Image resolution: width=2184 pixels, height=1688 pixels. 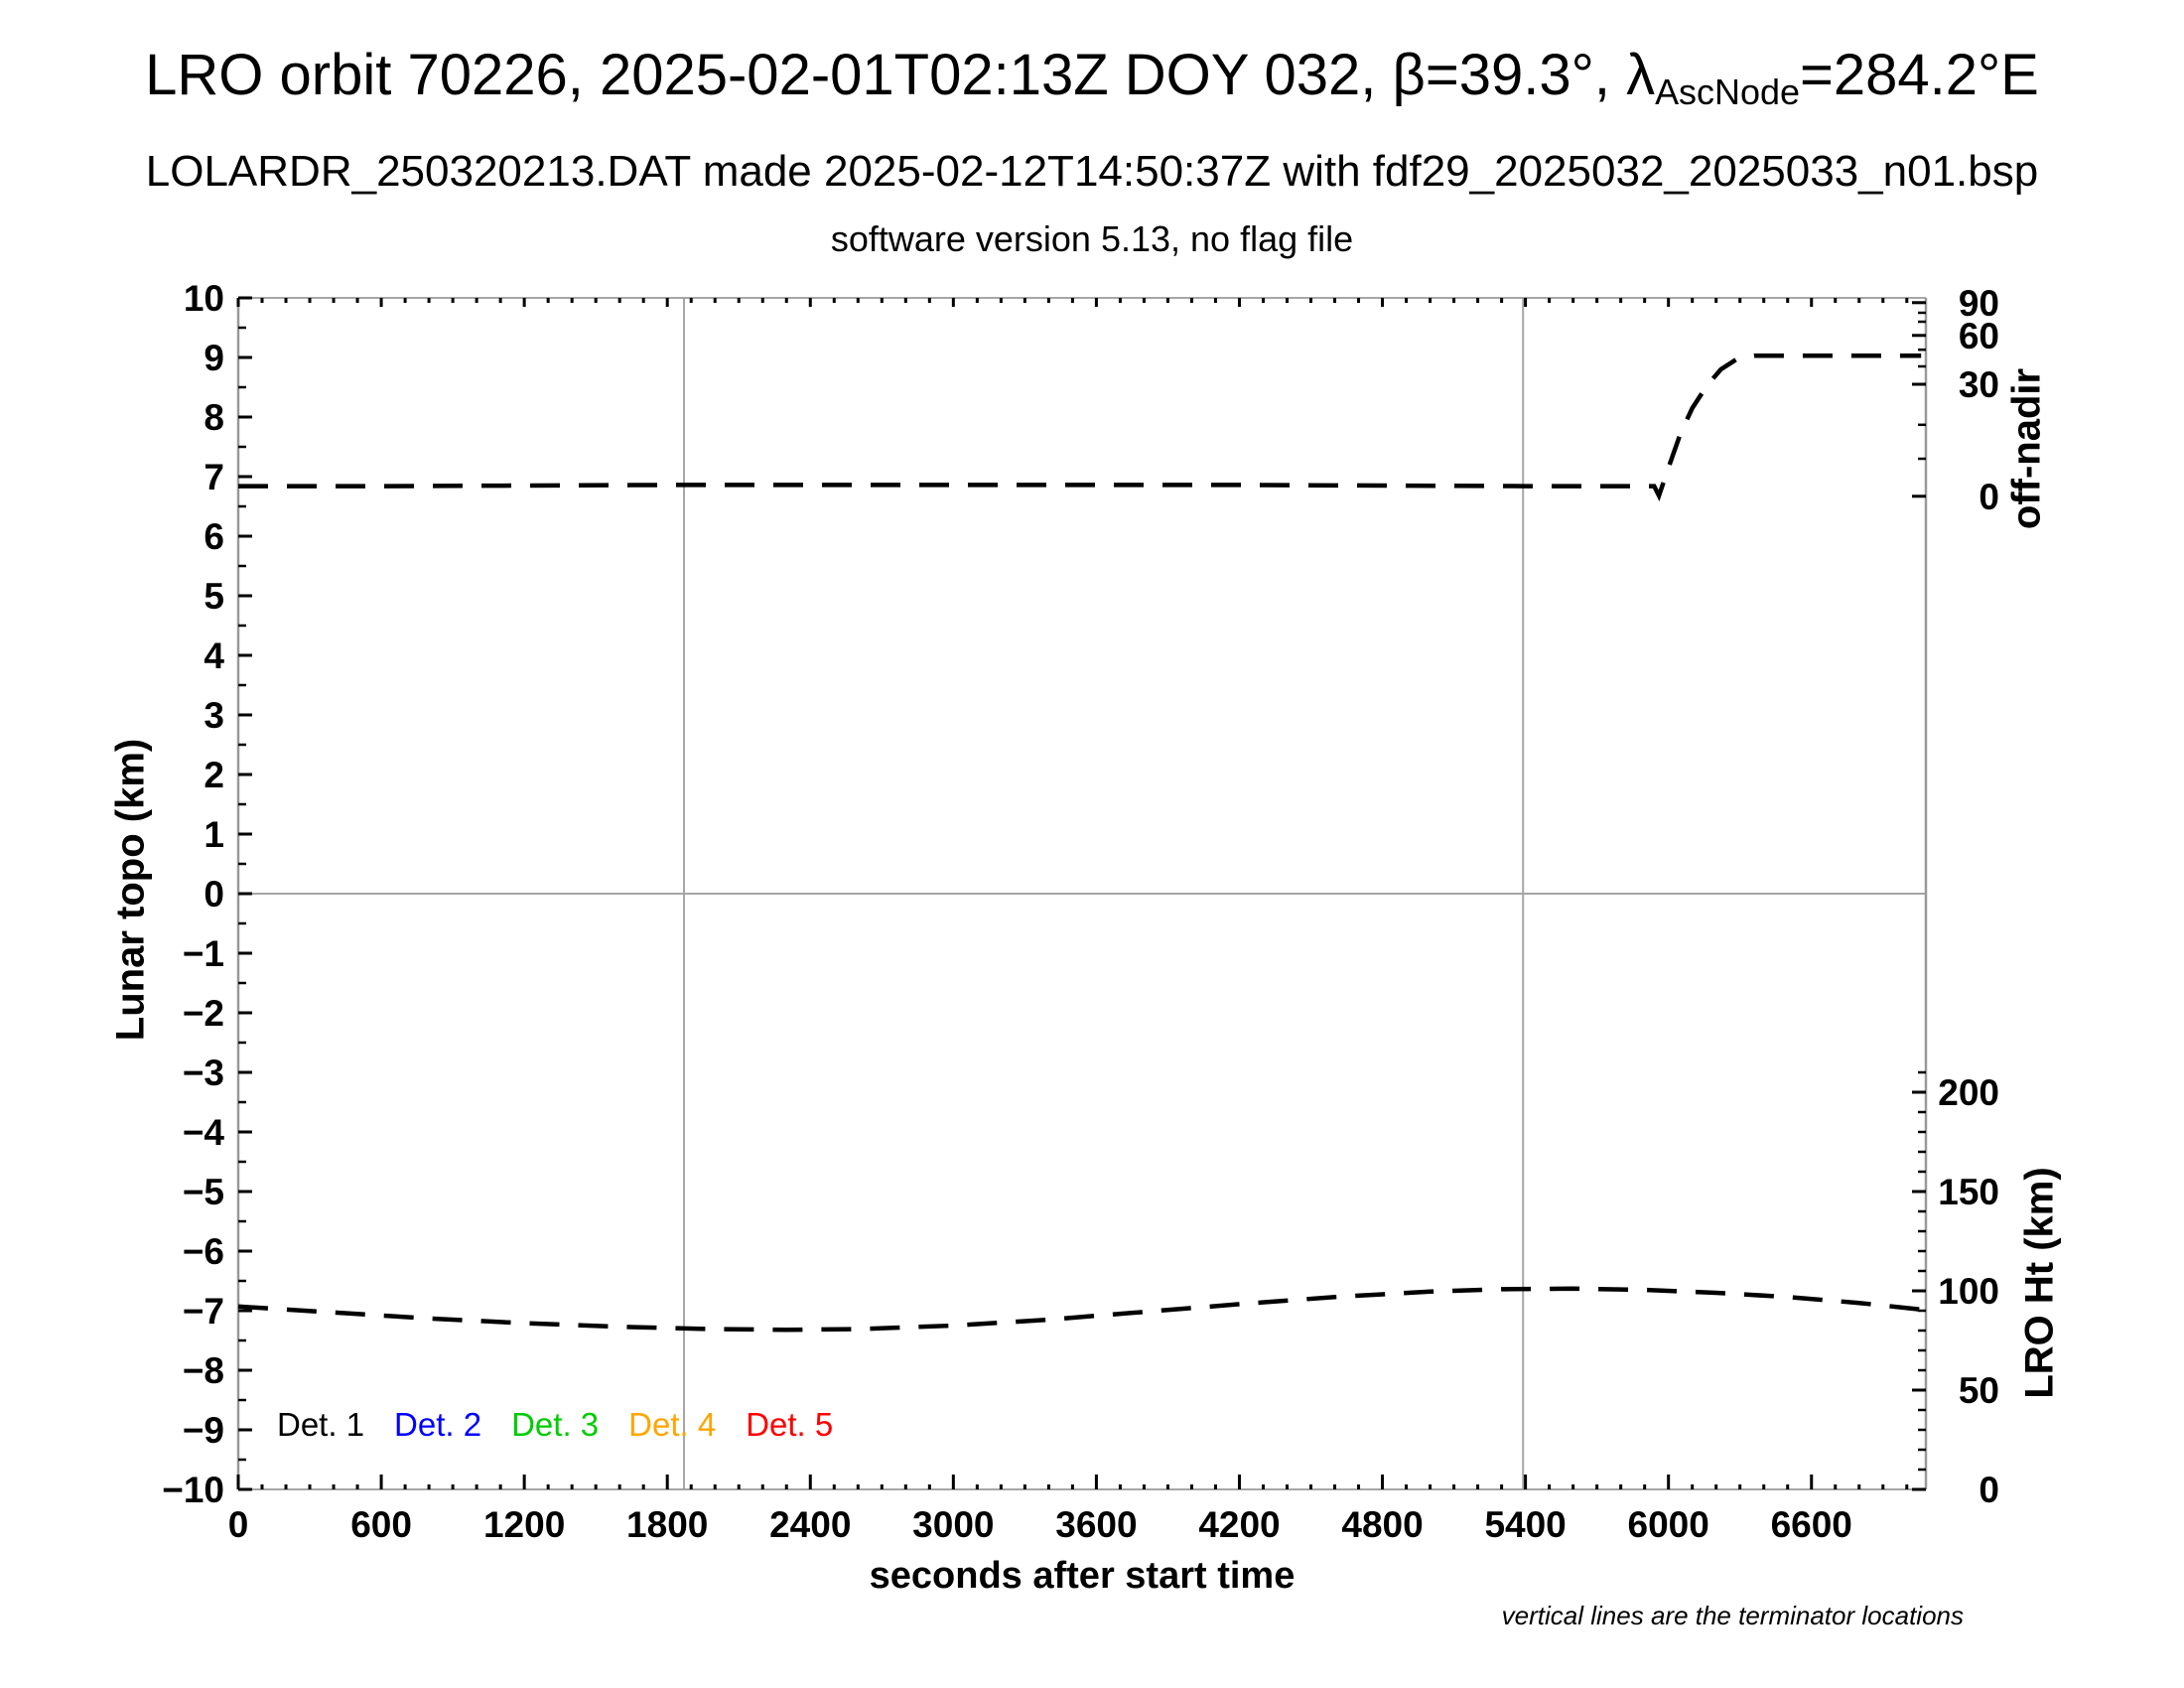 I want to click on detector-legend: Det. 1 Det. 2 Det. 3 Det. 4 Det. 5, so click(x=555, y=1425).